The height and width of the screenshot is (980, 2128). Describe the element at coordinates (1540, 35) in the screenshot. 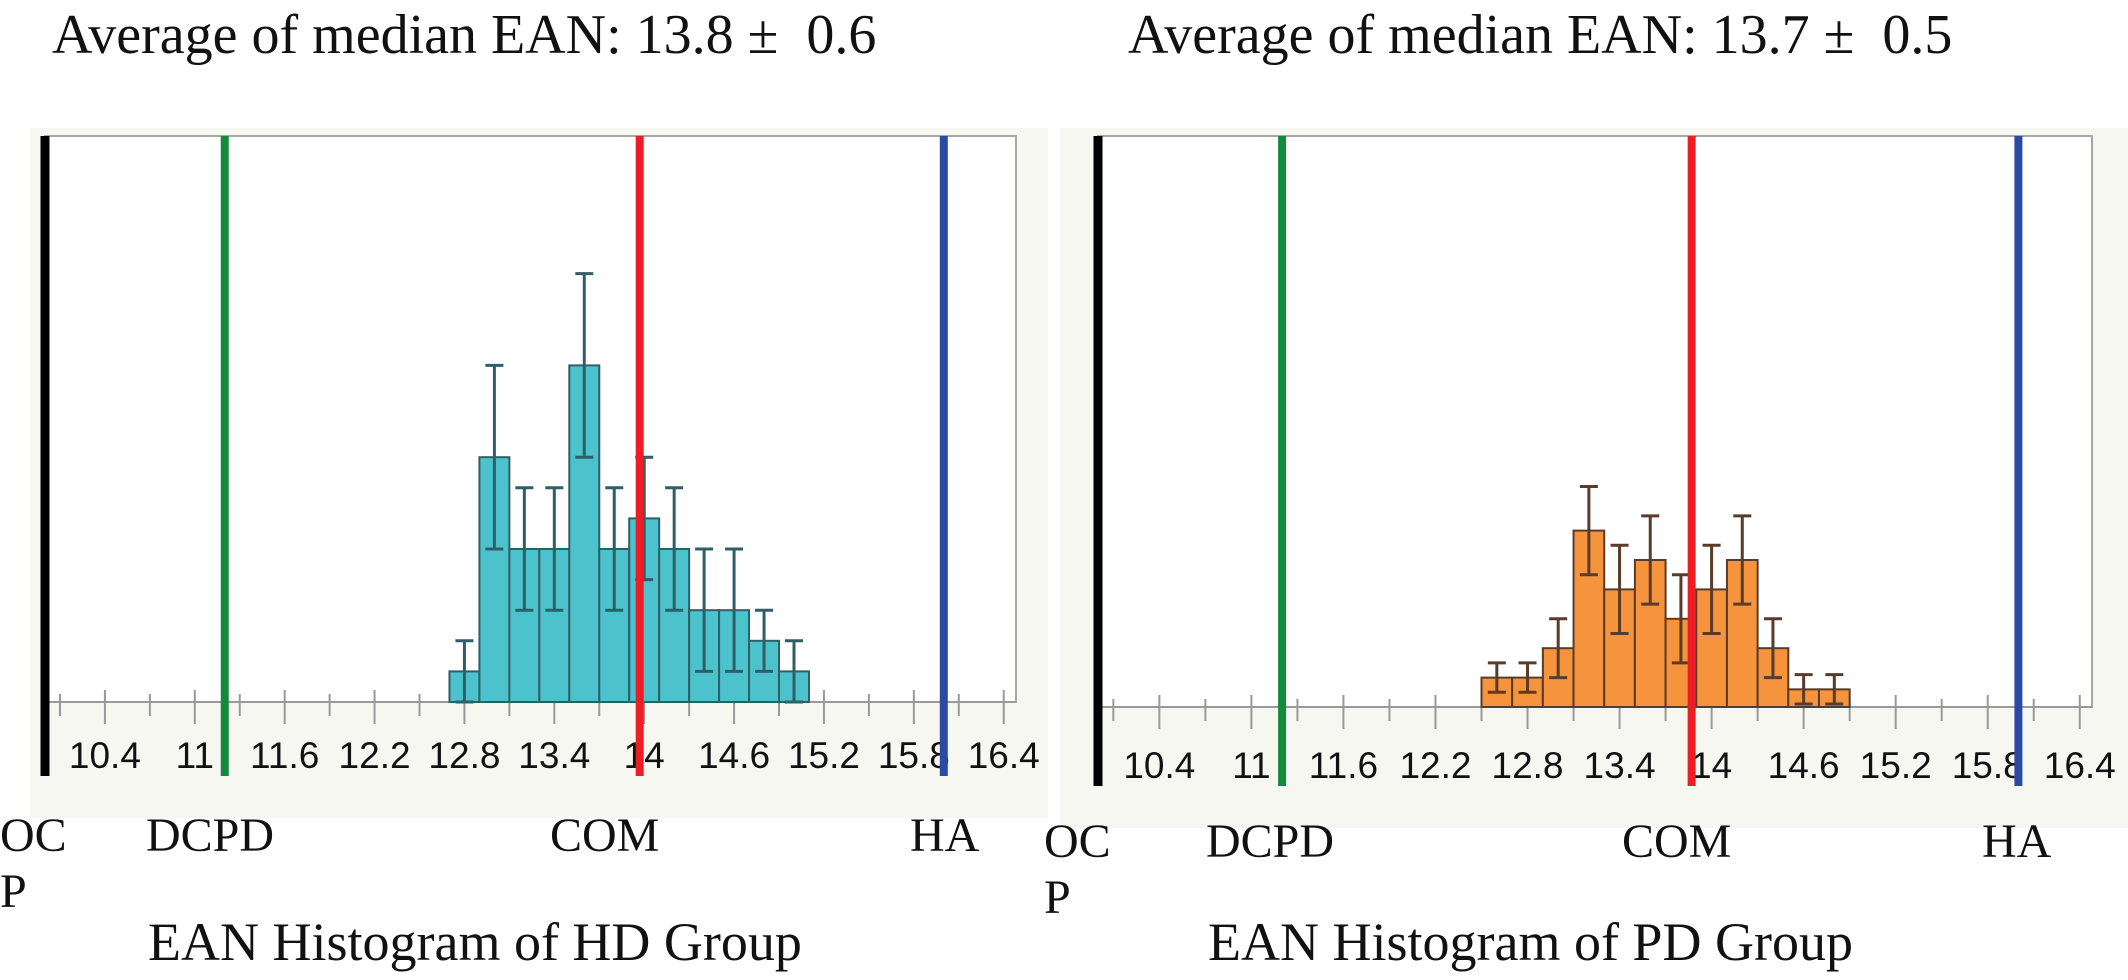

I see `right-chart-title: Average of median EAN: 13.7 ± 0.5` at that location.